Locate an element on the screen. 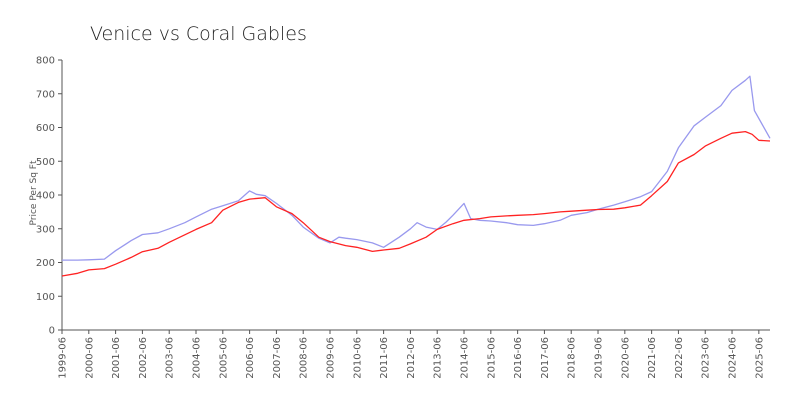 Image resolution: width=800 pixels, height=400 pixels. x-tick-label: 2008-06 is located at coordinates (304, 358).